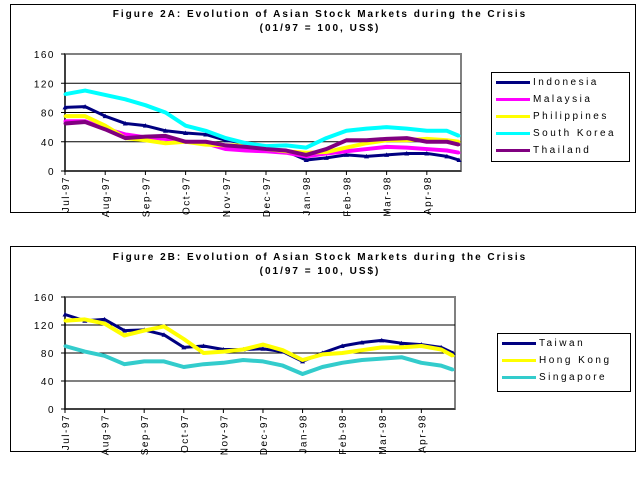 This screenshot has height=480, width=640. What do you see at coordinates (562, 343) in the screenshot?
I see `legend-label: Taiwan` at bounding box center [562, 343].